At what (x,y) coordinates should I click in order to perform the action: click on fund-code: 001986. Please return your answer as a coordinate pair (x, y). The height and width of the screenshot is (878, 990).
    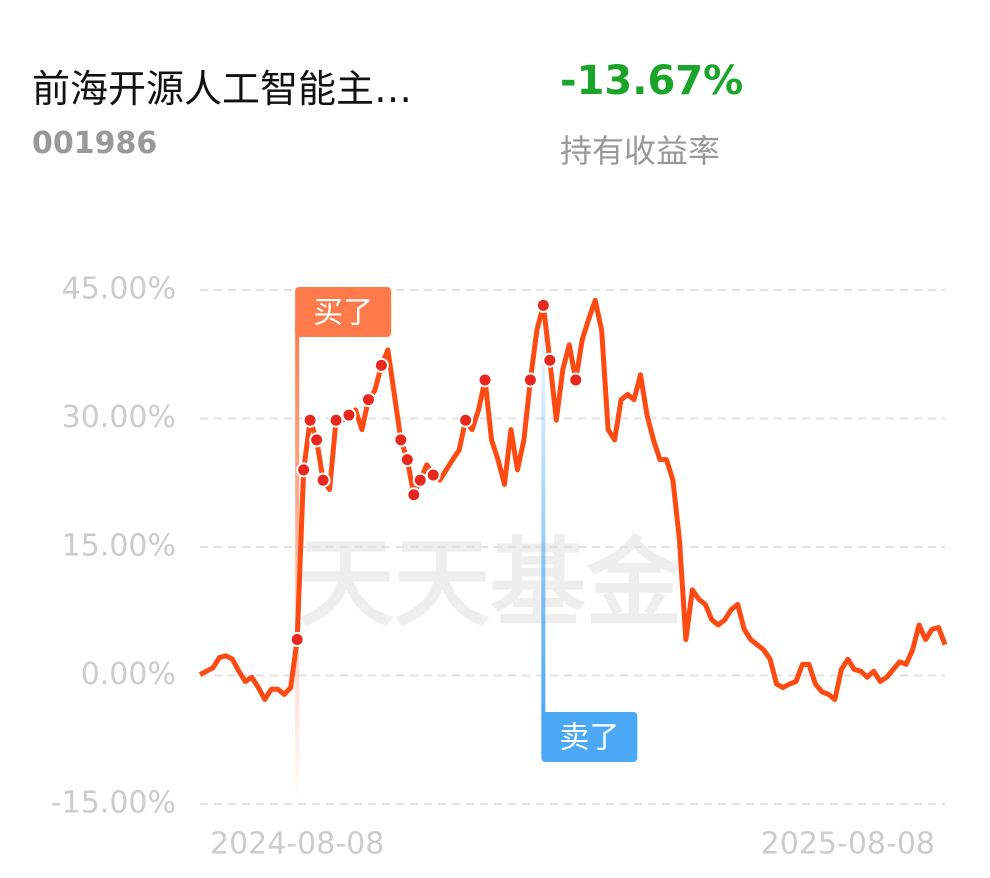
    Looking at the image, I should click on (95, 143).